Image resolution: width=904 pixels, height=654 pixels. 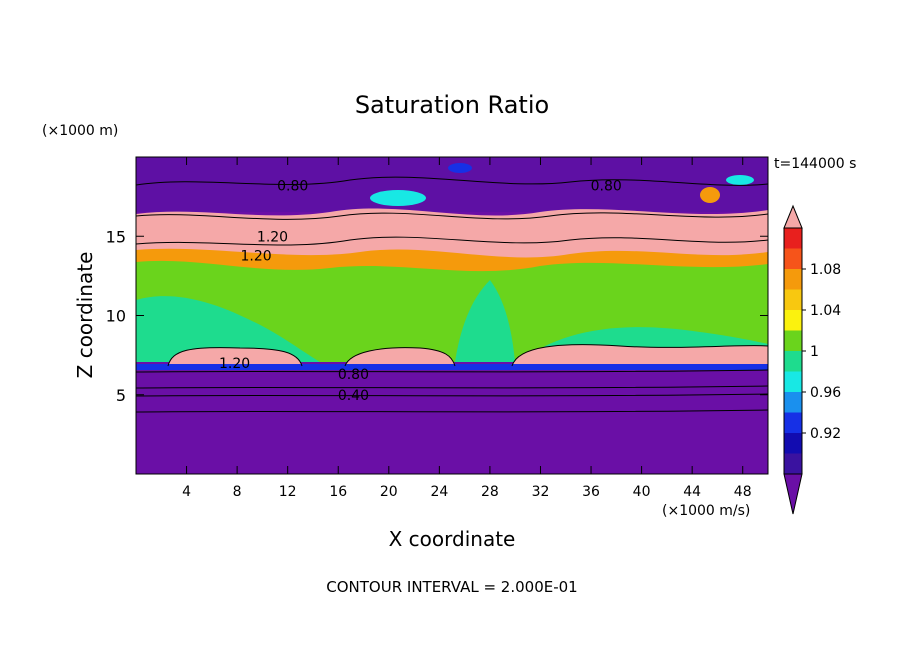 I want to click on x-tick-label: 44, so click(x=692, y=492).